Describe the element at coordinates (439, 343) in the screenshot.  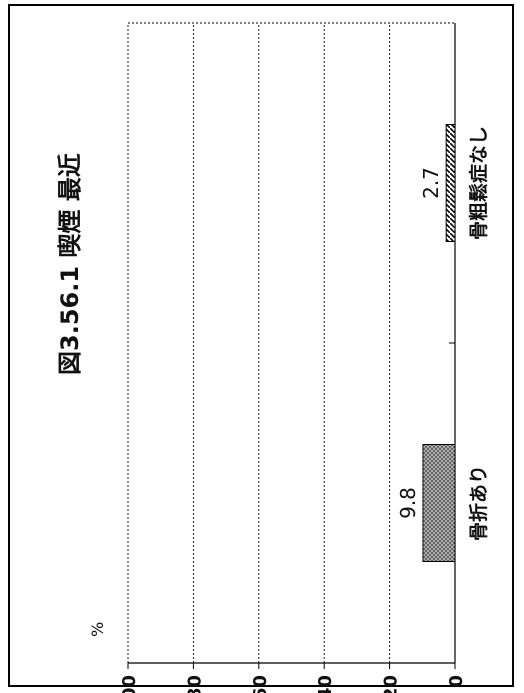
I see `bars` at that location.